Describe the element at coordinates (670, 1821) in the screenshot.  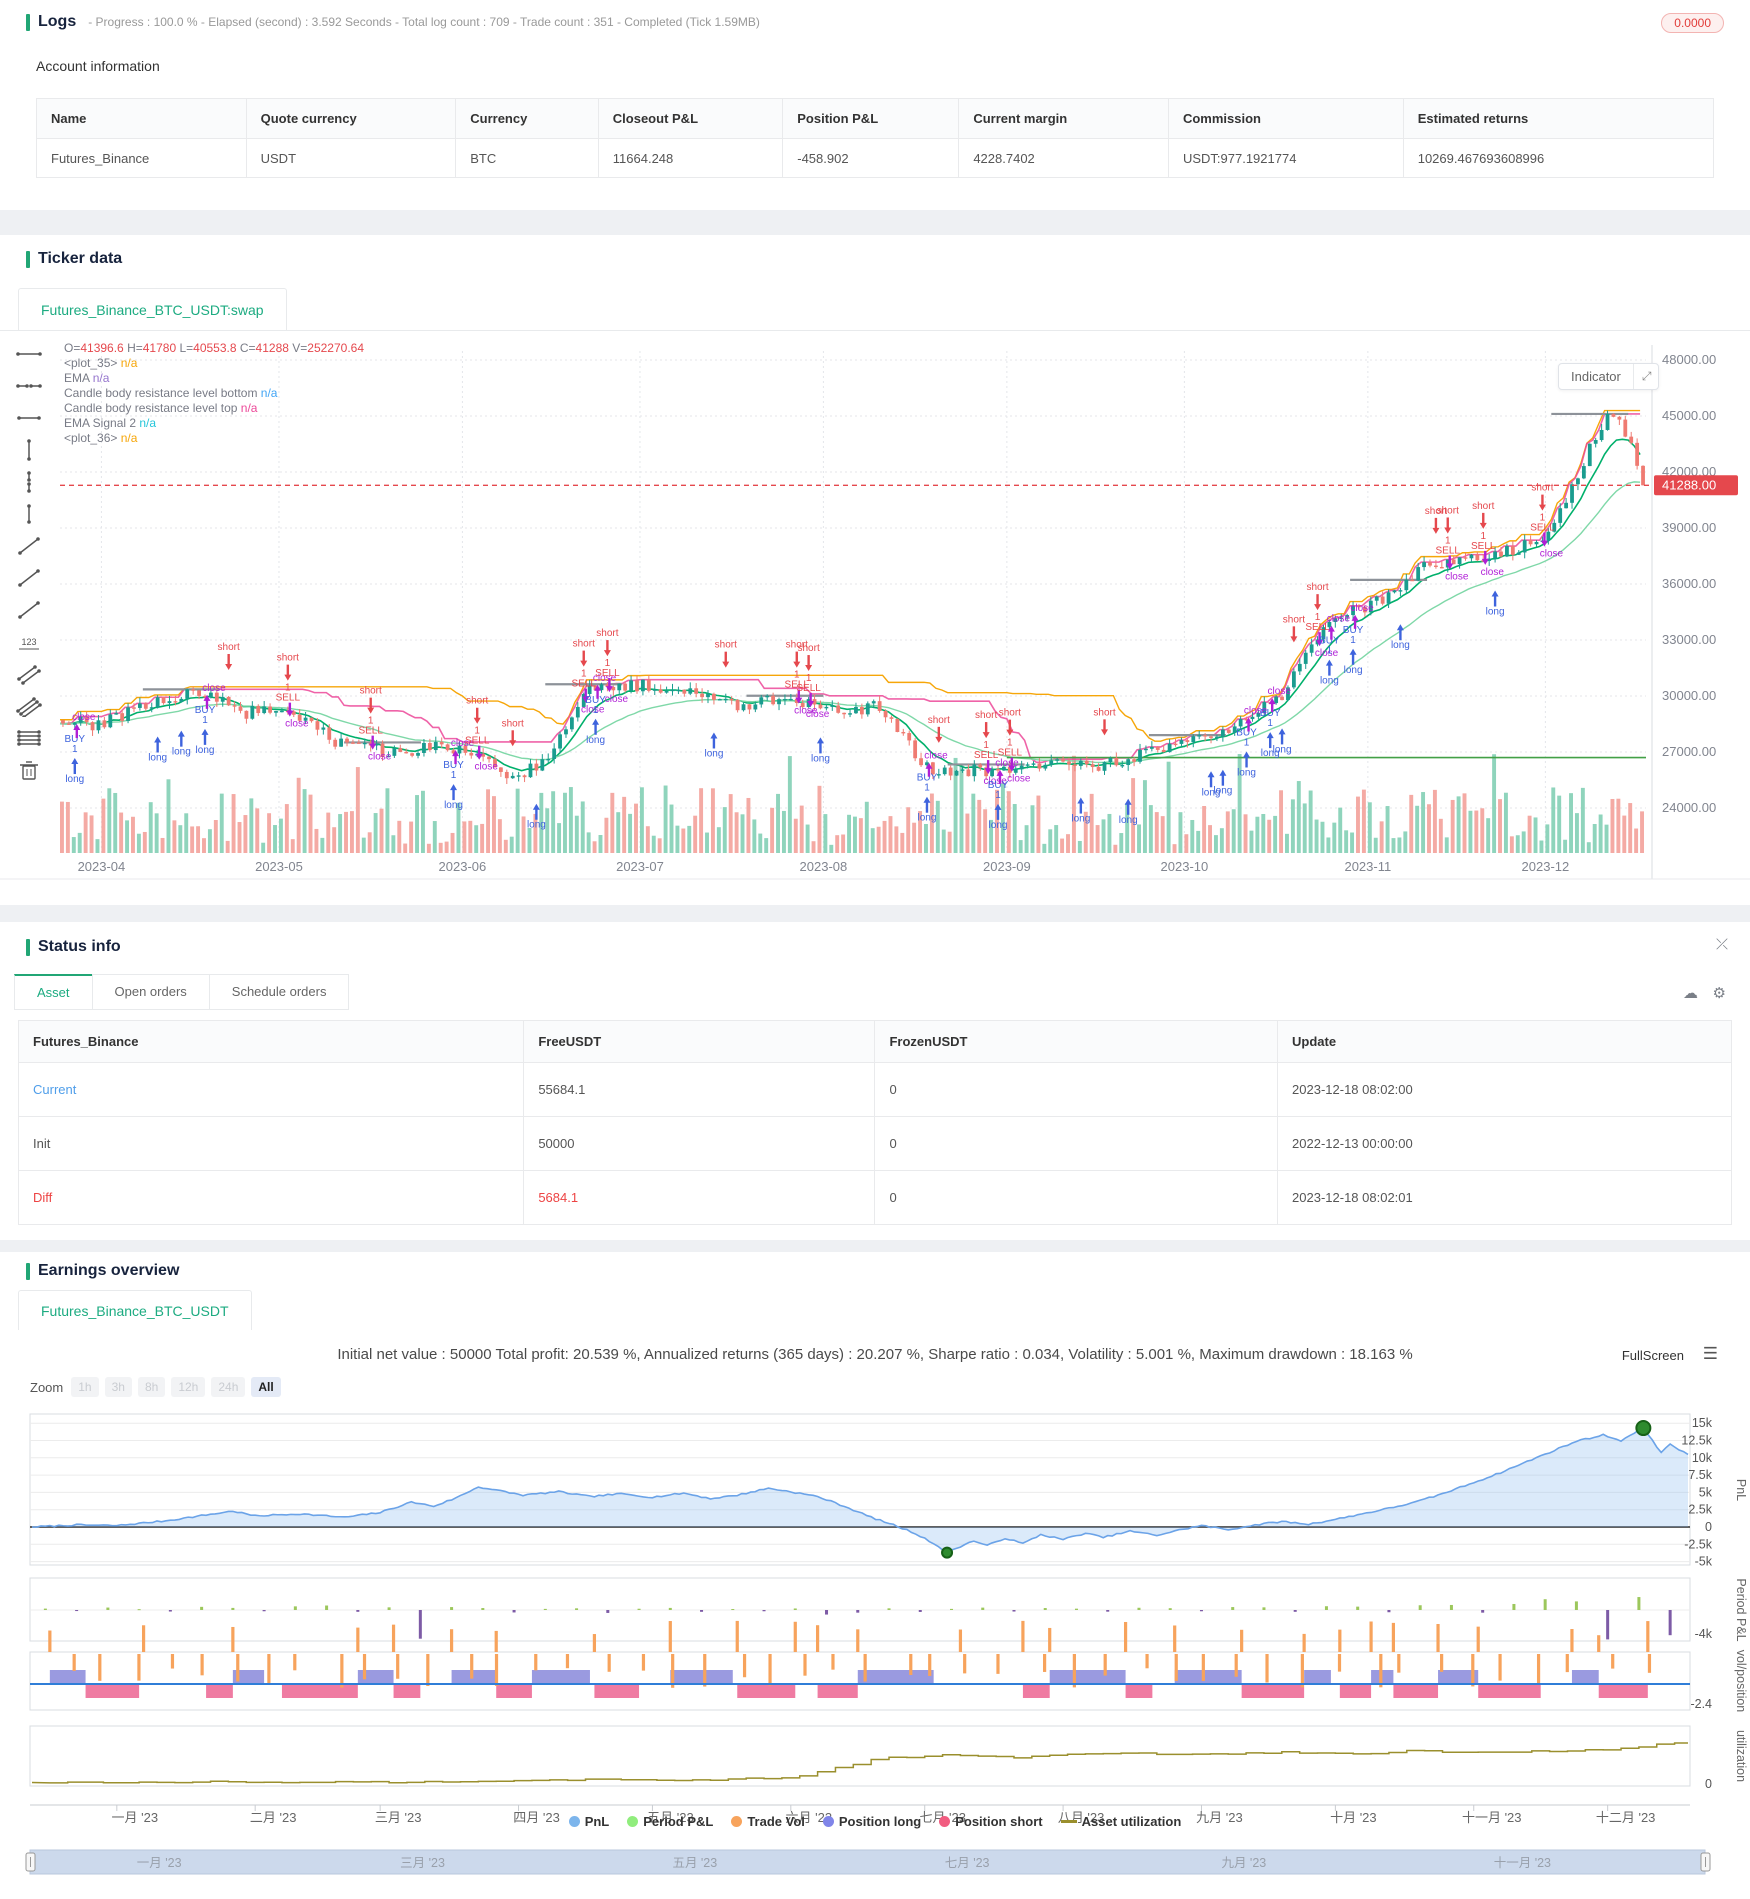
I see `legend-item-period-p&l: Period P&L` at that location.